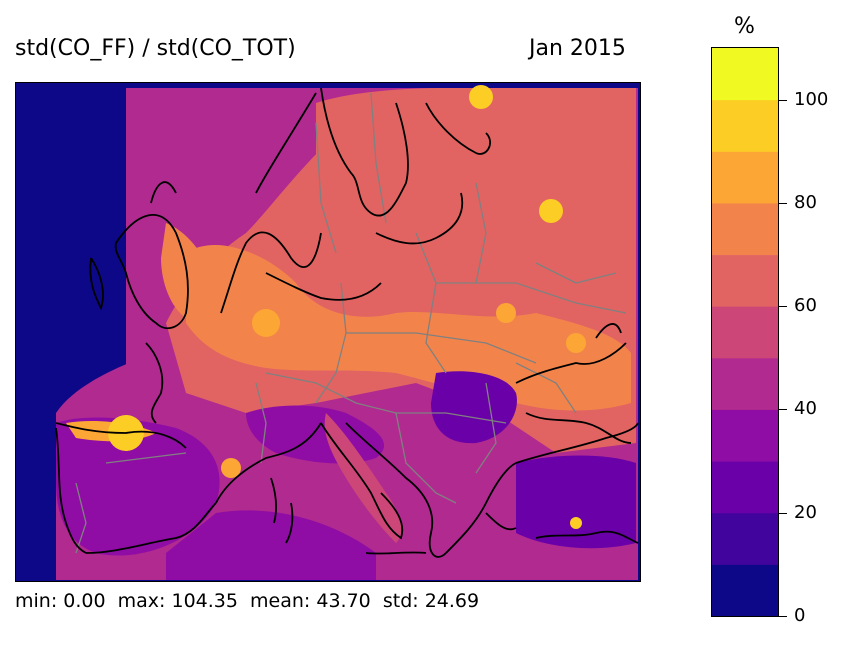  Describe the element at coordinates (800, 615) in the screenshot. I see `colorbar-tick-label: 0` at that location.